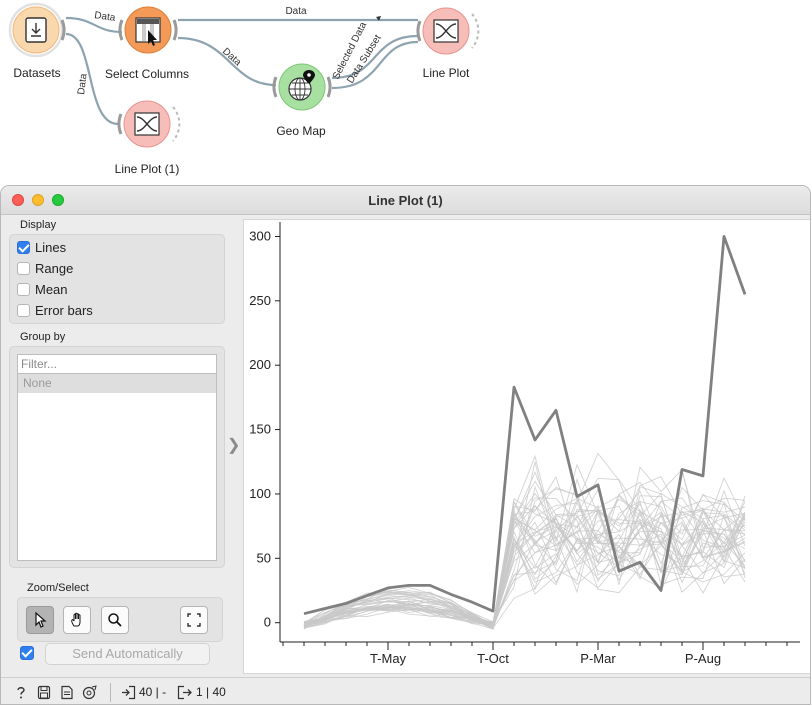 This screenshot has width=812, height=706. What do you see at coordinates (260, 300) in the screenshot?
I see `y-tick-label: 250` at bounding box center [260, 300].